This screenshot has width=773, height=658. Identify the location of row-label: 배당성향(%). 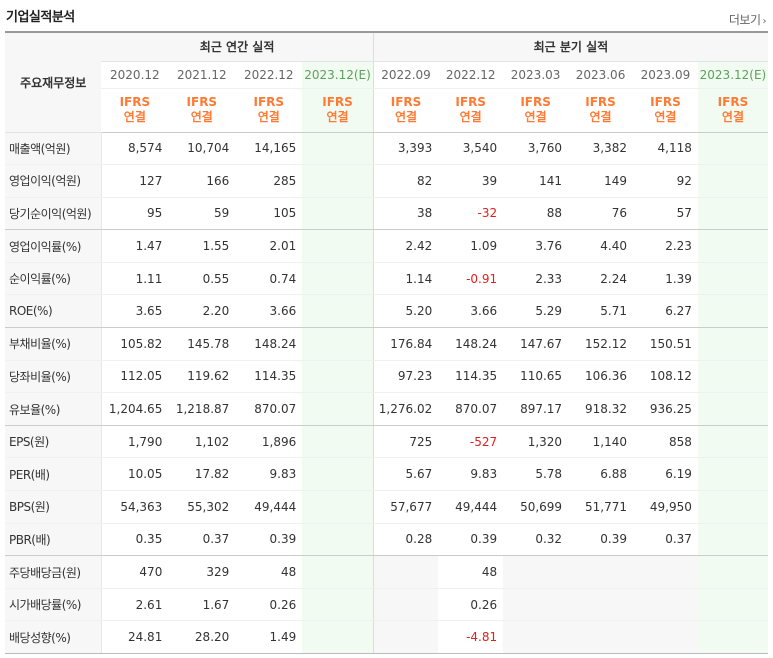
(53, 637).